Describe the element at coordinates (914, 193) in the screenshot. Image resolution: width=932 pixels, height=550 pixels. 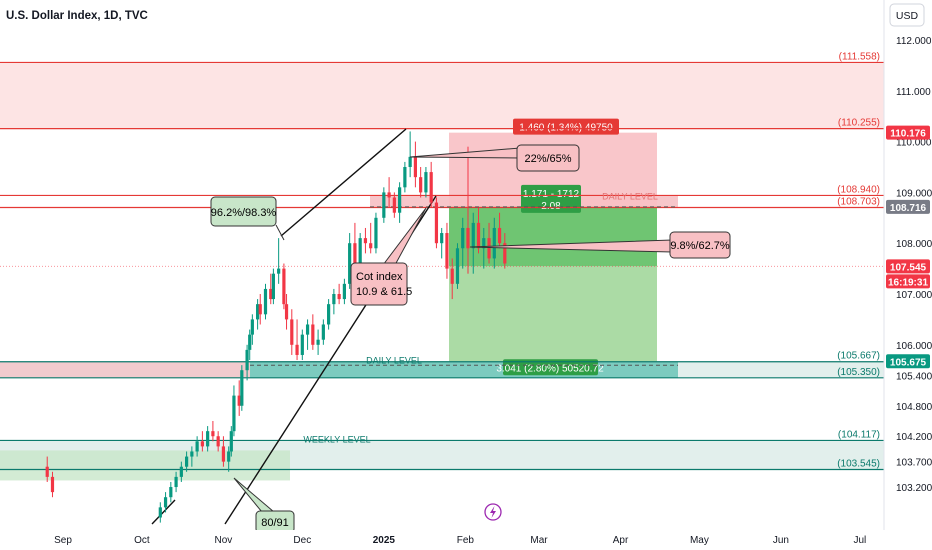
I see `price-tick-label: 109.000` at that location.